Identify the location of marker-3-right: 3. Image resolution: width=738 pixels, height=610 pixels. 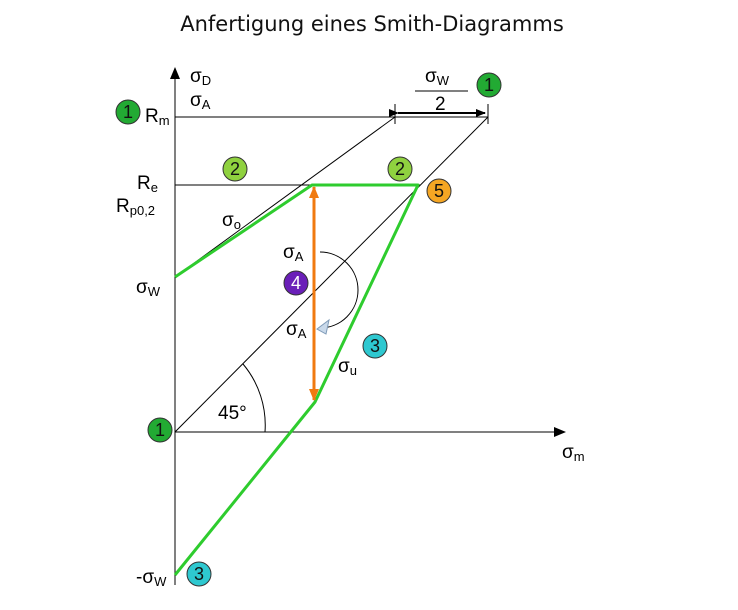
(375, 346).